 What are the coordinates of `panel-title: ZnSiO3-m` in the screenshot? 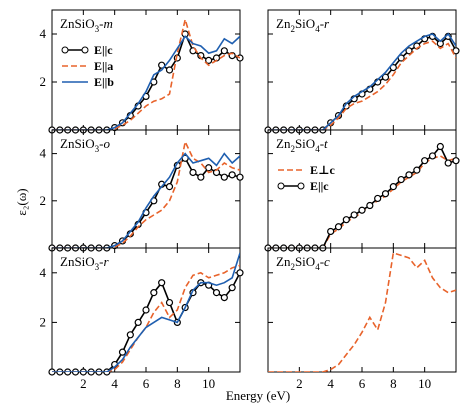 It's located at (86, 25).